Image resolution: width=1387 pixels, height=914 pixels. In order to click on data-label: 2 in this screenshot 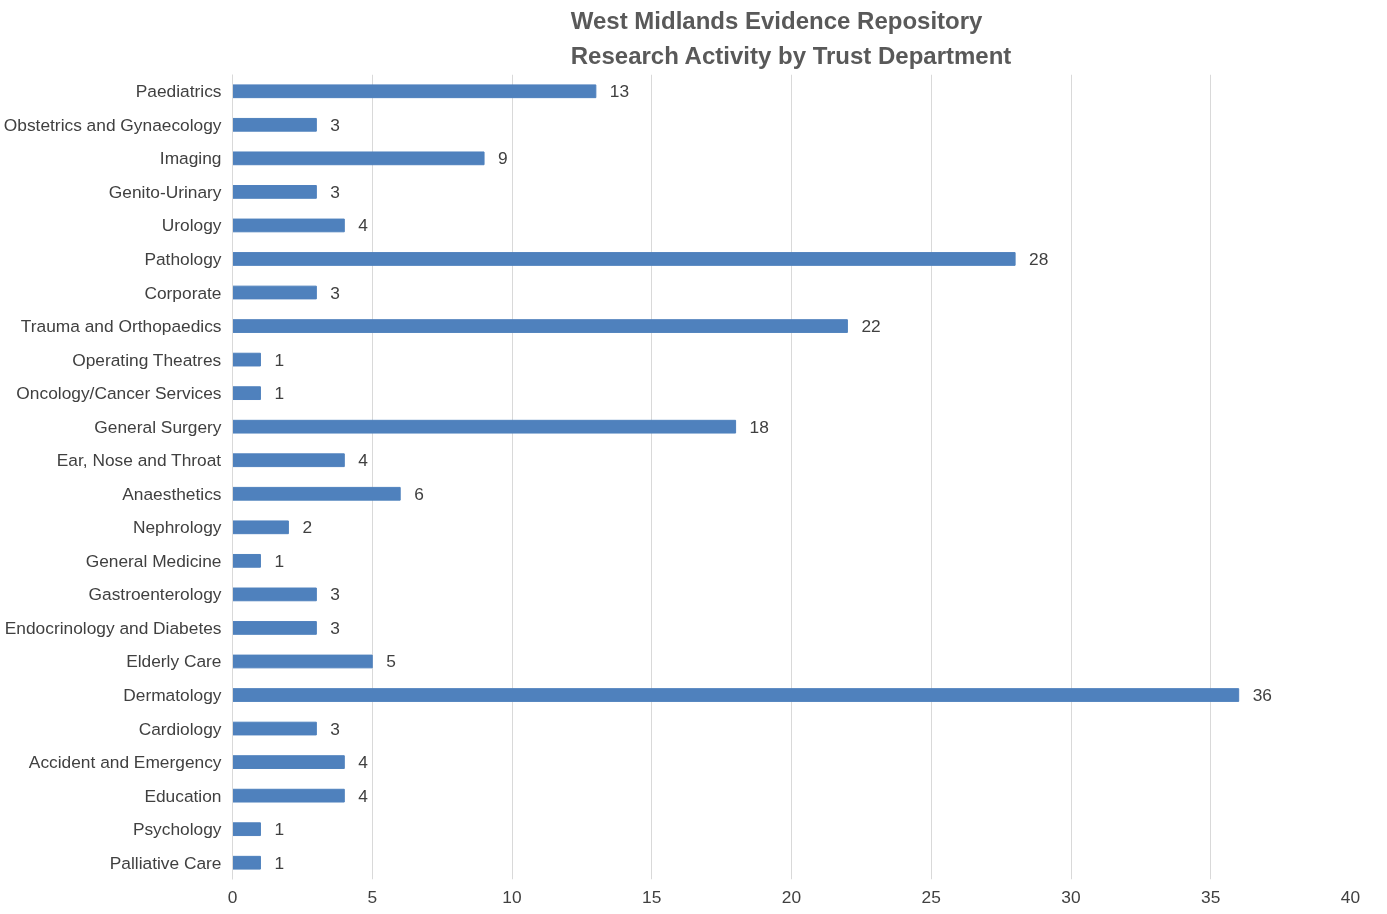, I will do `click(307, 527)`.